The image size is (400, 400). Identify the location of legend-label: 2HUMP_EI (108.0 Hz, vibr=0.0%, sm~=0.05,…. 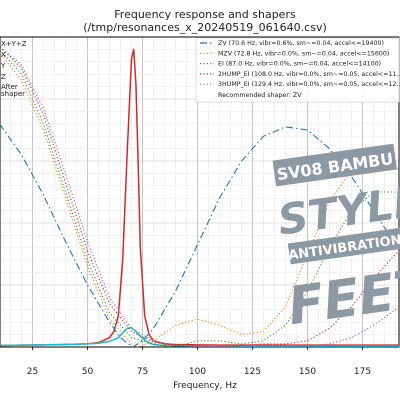
(309, 74).